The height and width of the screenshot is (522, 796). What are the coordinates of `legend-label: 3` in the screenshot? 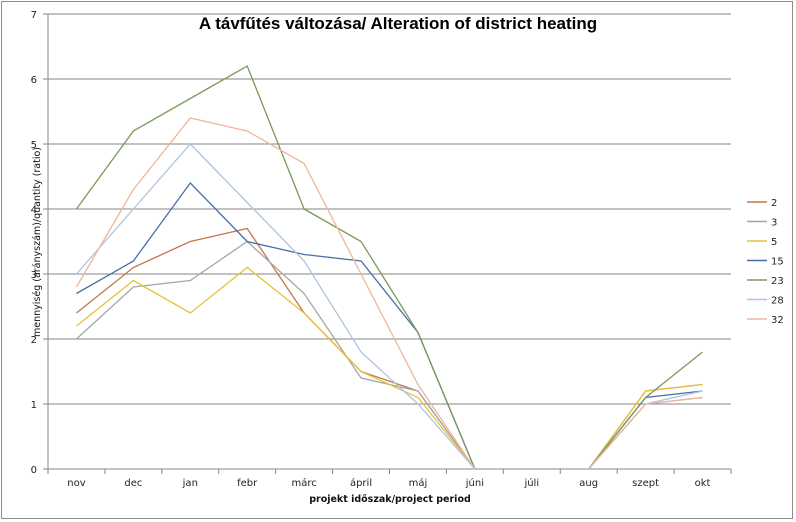 It's located at (774, 223).